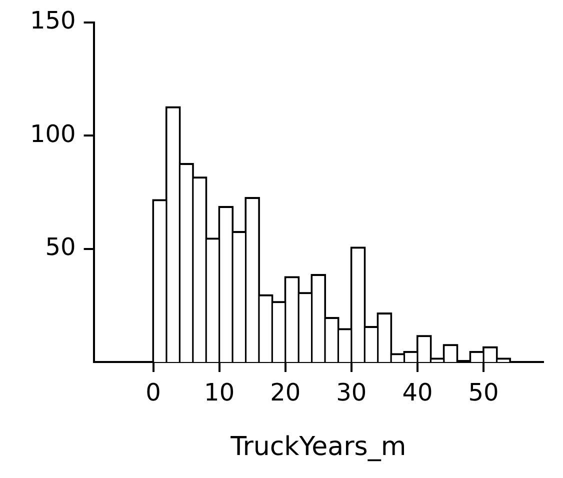  Describe the element at coordinates (53, 20) in the screenshot. I see `y-tick-label: 150` at that location.